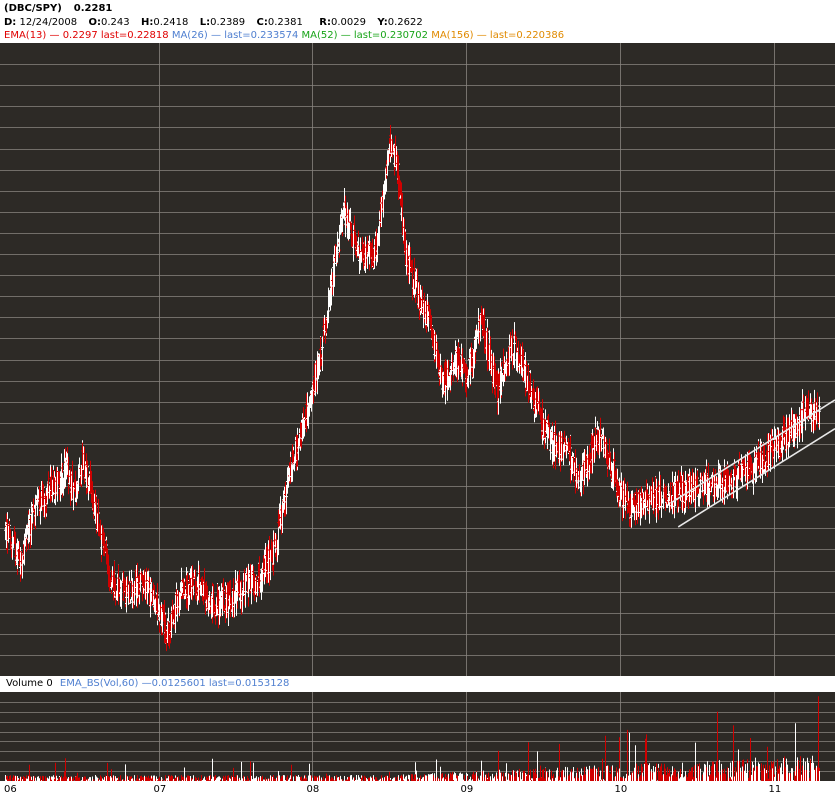 This screenshot has width=835, height=800. I want to click on volume-bars, so click(412, 738).